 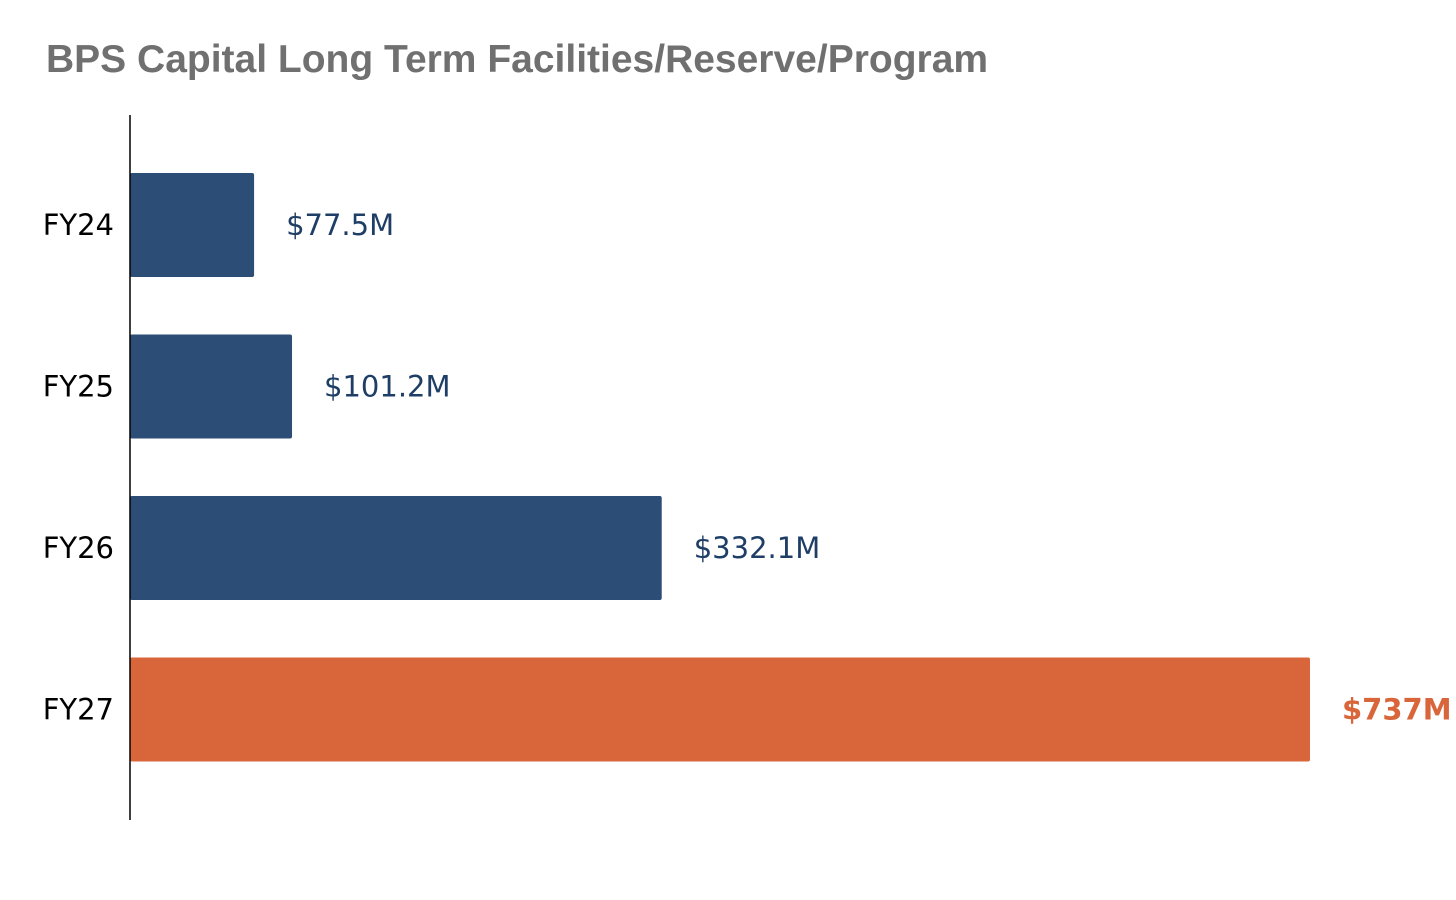 What do you see at coordinates (1397, 710) in the screenshot?
I see `data-label-fy27: $737M` at bounding box center [1397, 710].